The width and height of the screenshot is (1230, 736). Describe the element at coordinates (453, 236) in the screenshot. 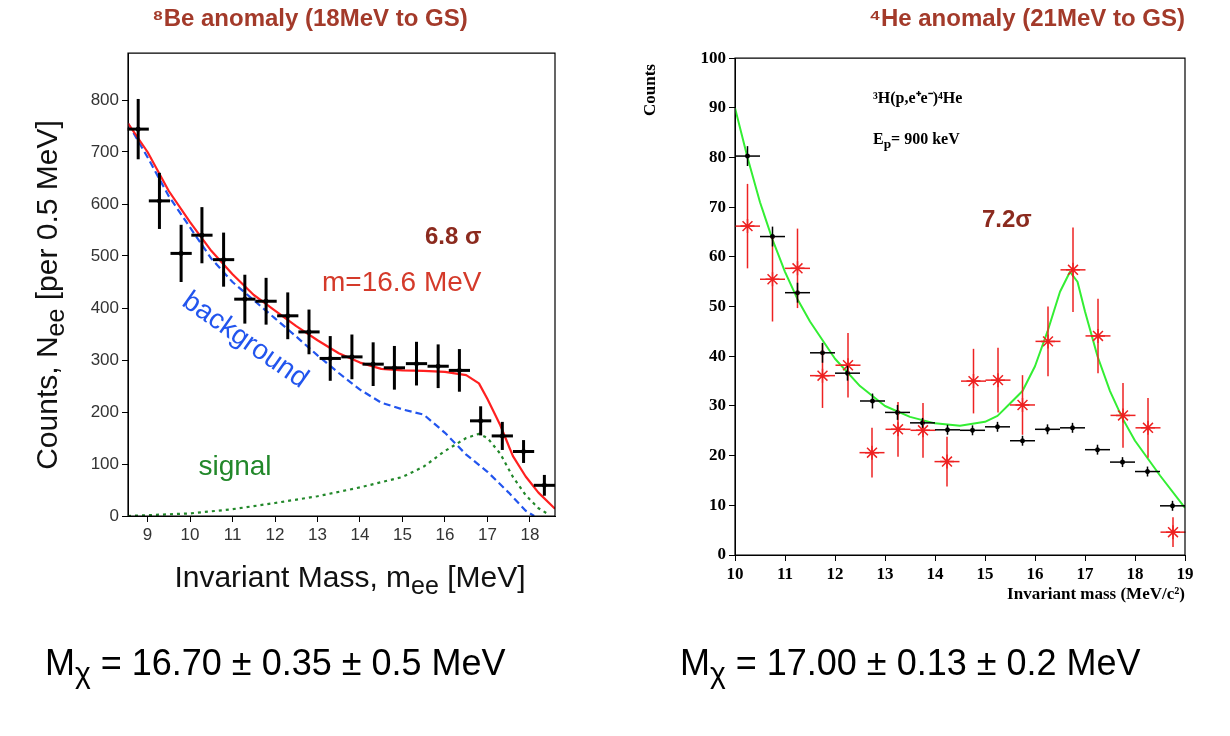

I see `annotation: 6.8 σ` at that location.